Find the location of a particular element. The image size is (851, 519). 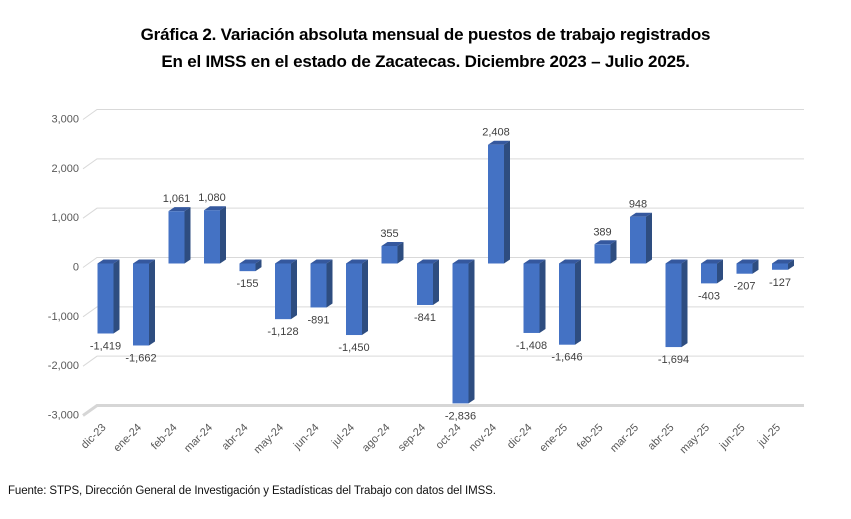

x-axis-category-label: feb-25 is located at coordinates (590, 437).